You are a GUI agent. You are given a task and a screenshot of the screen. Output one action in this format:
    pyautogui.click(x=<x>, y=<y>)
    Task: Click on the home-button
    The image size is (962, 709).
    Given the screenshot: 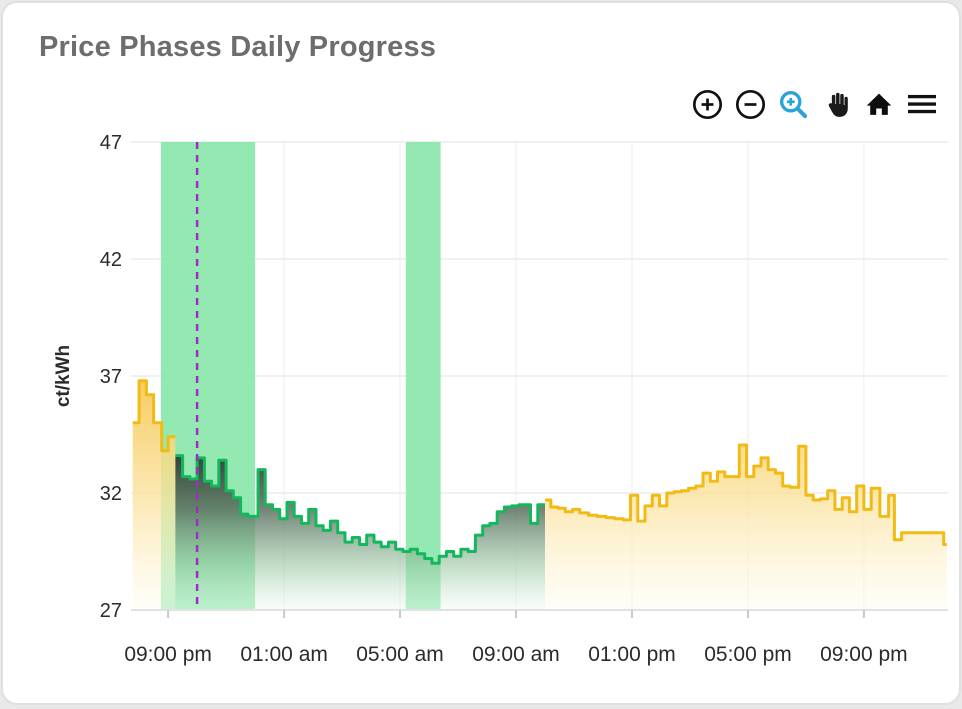 What is the action you would take?
    pyautogui.click(x=879, y=104)
    